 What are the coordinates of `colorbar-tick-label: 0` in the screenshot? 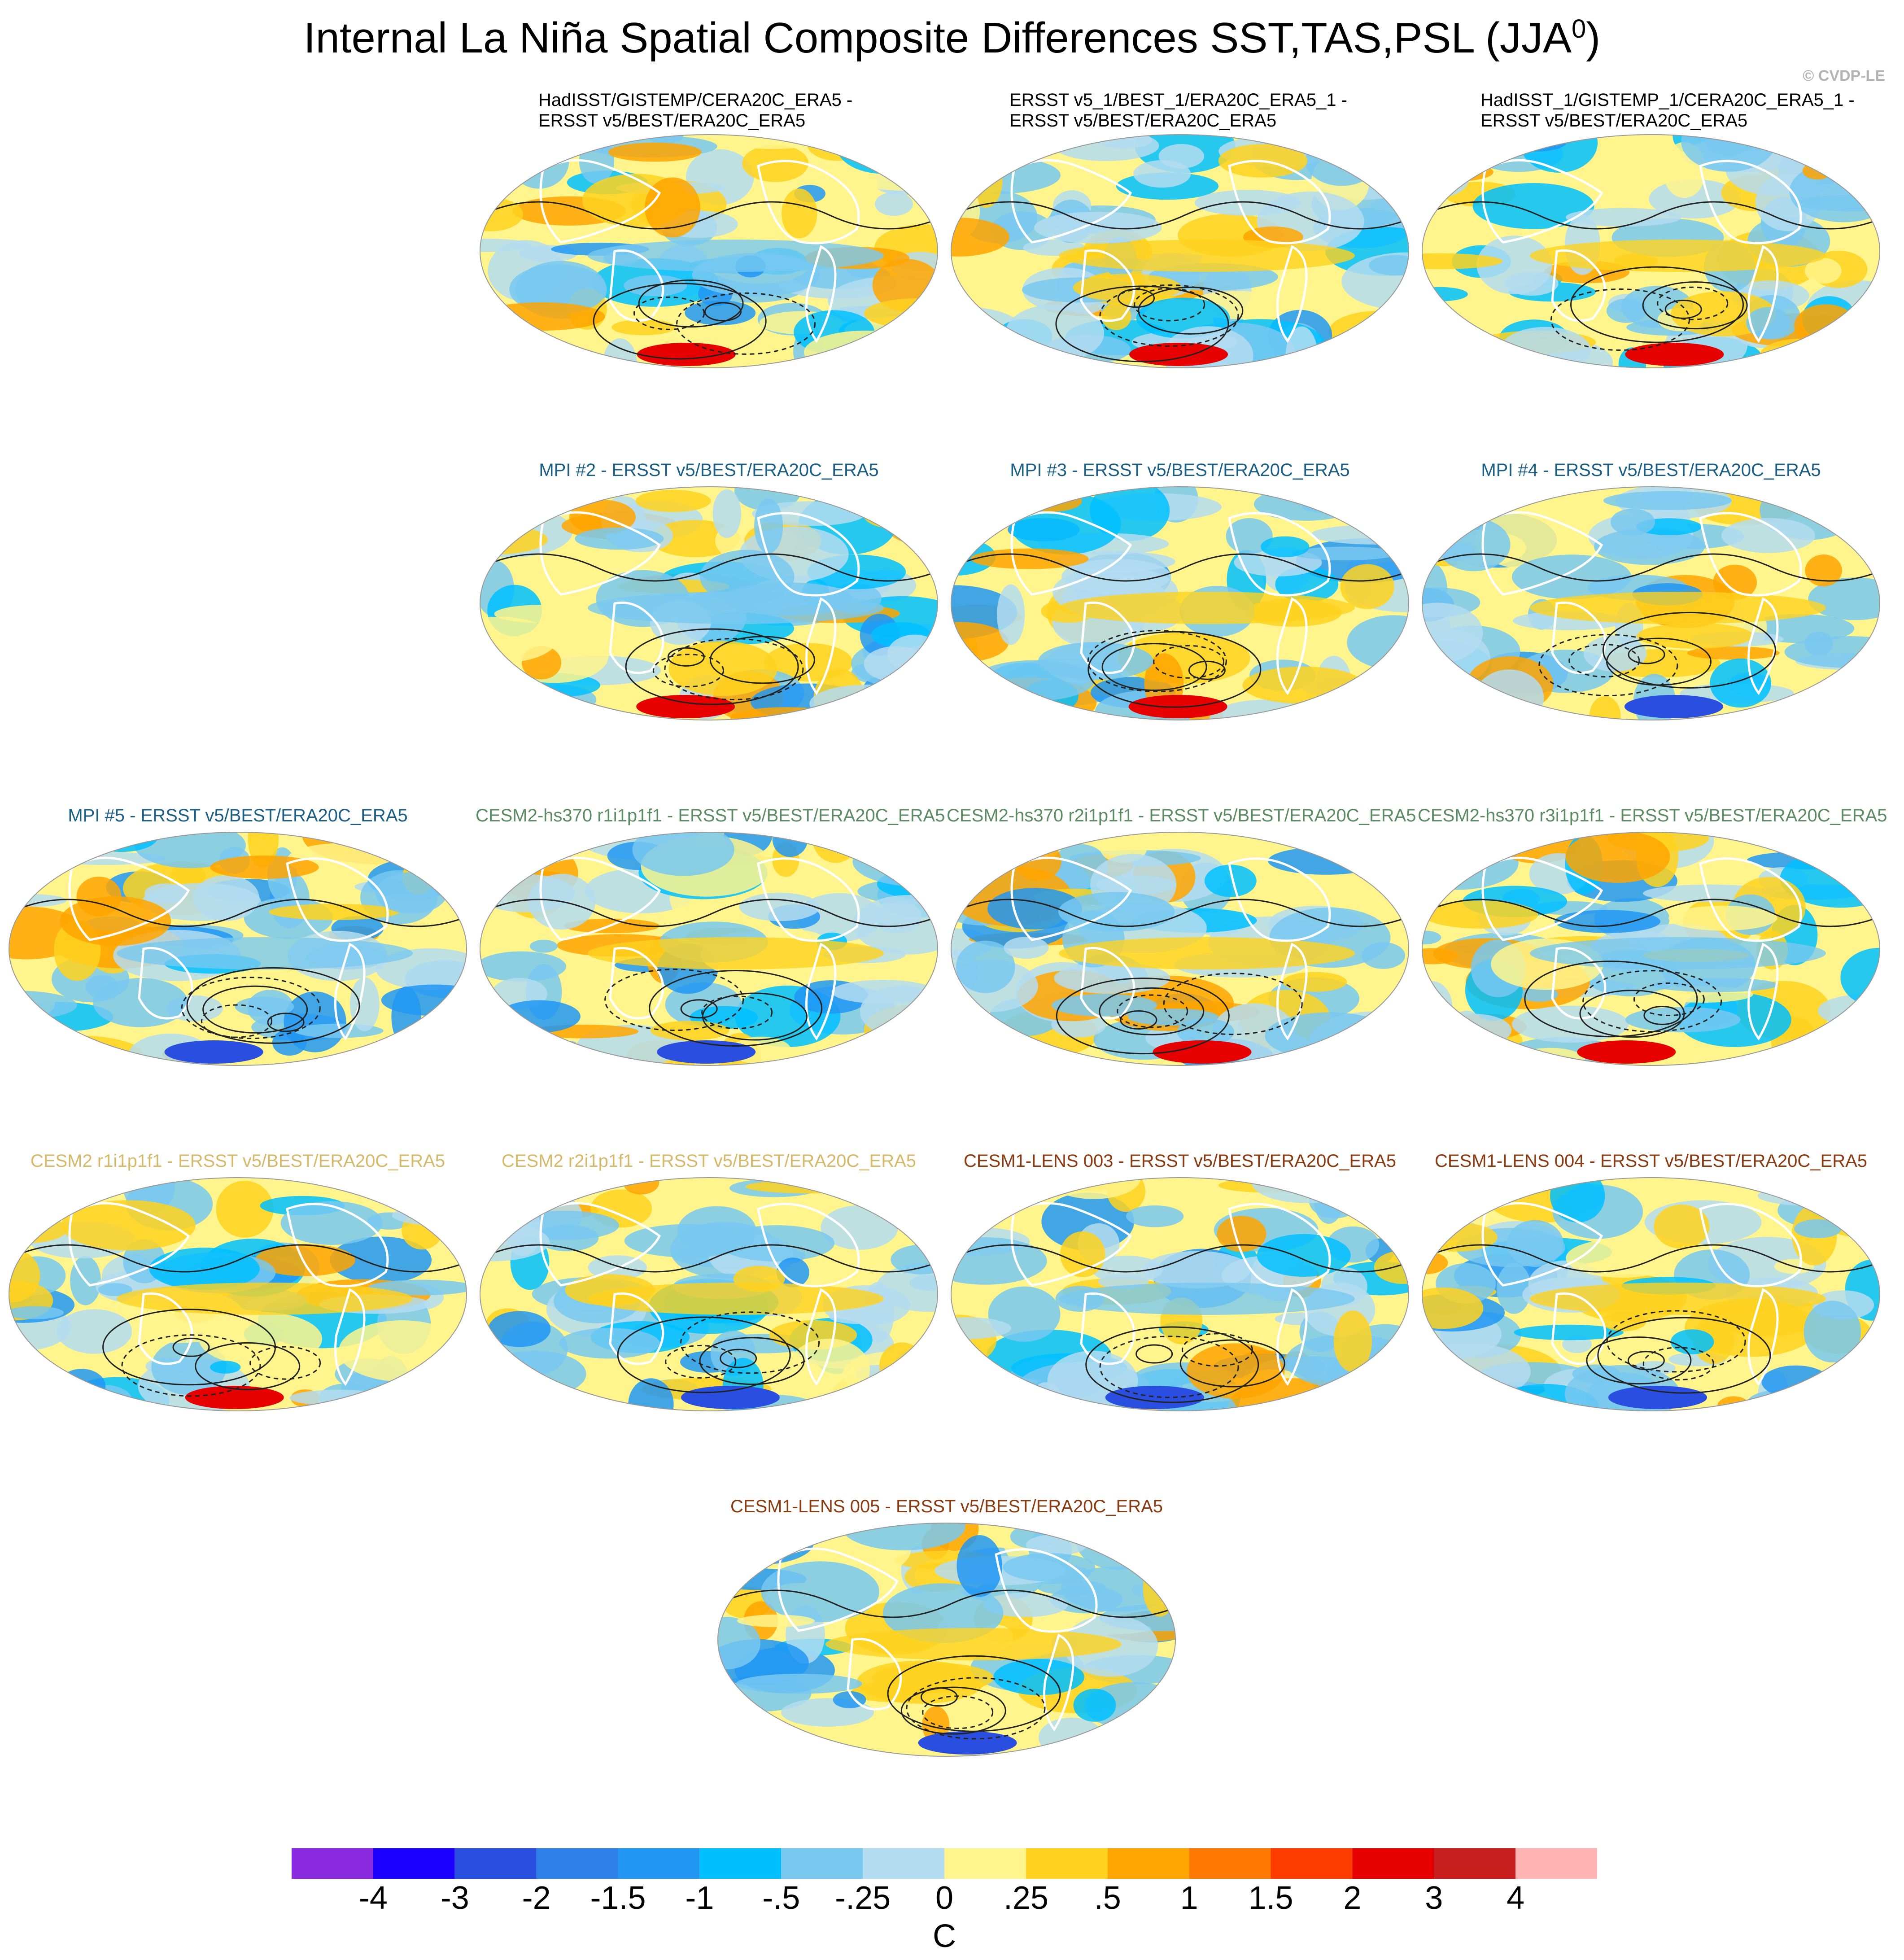 It's located at (944, 1898).